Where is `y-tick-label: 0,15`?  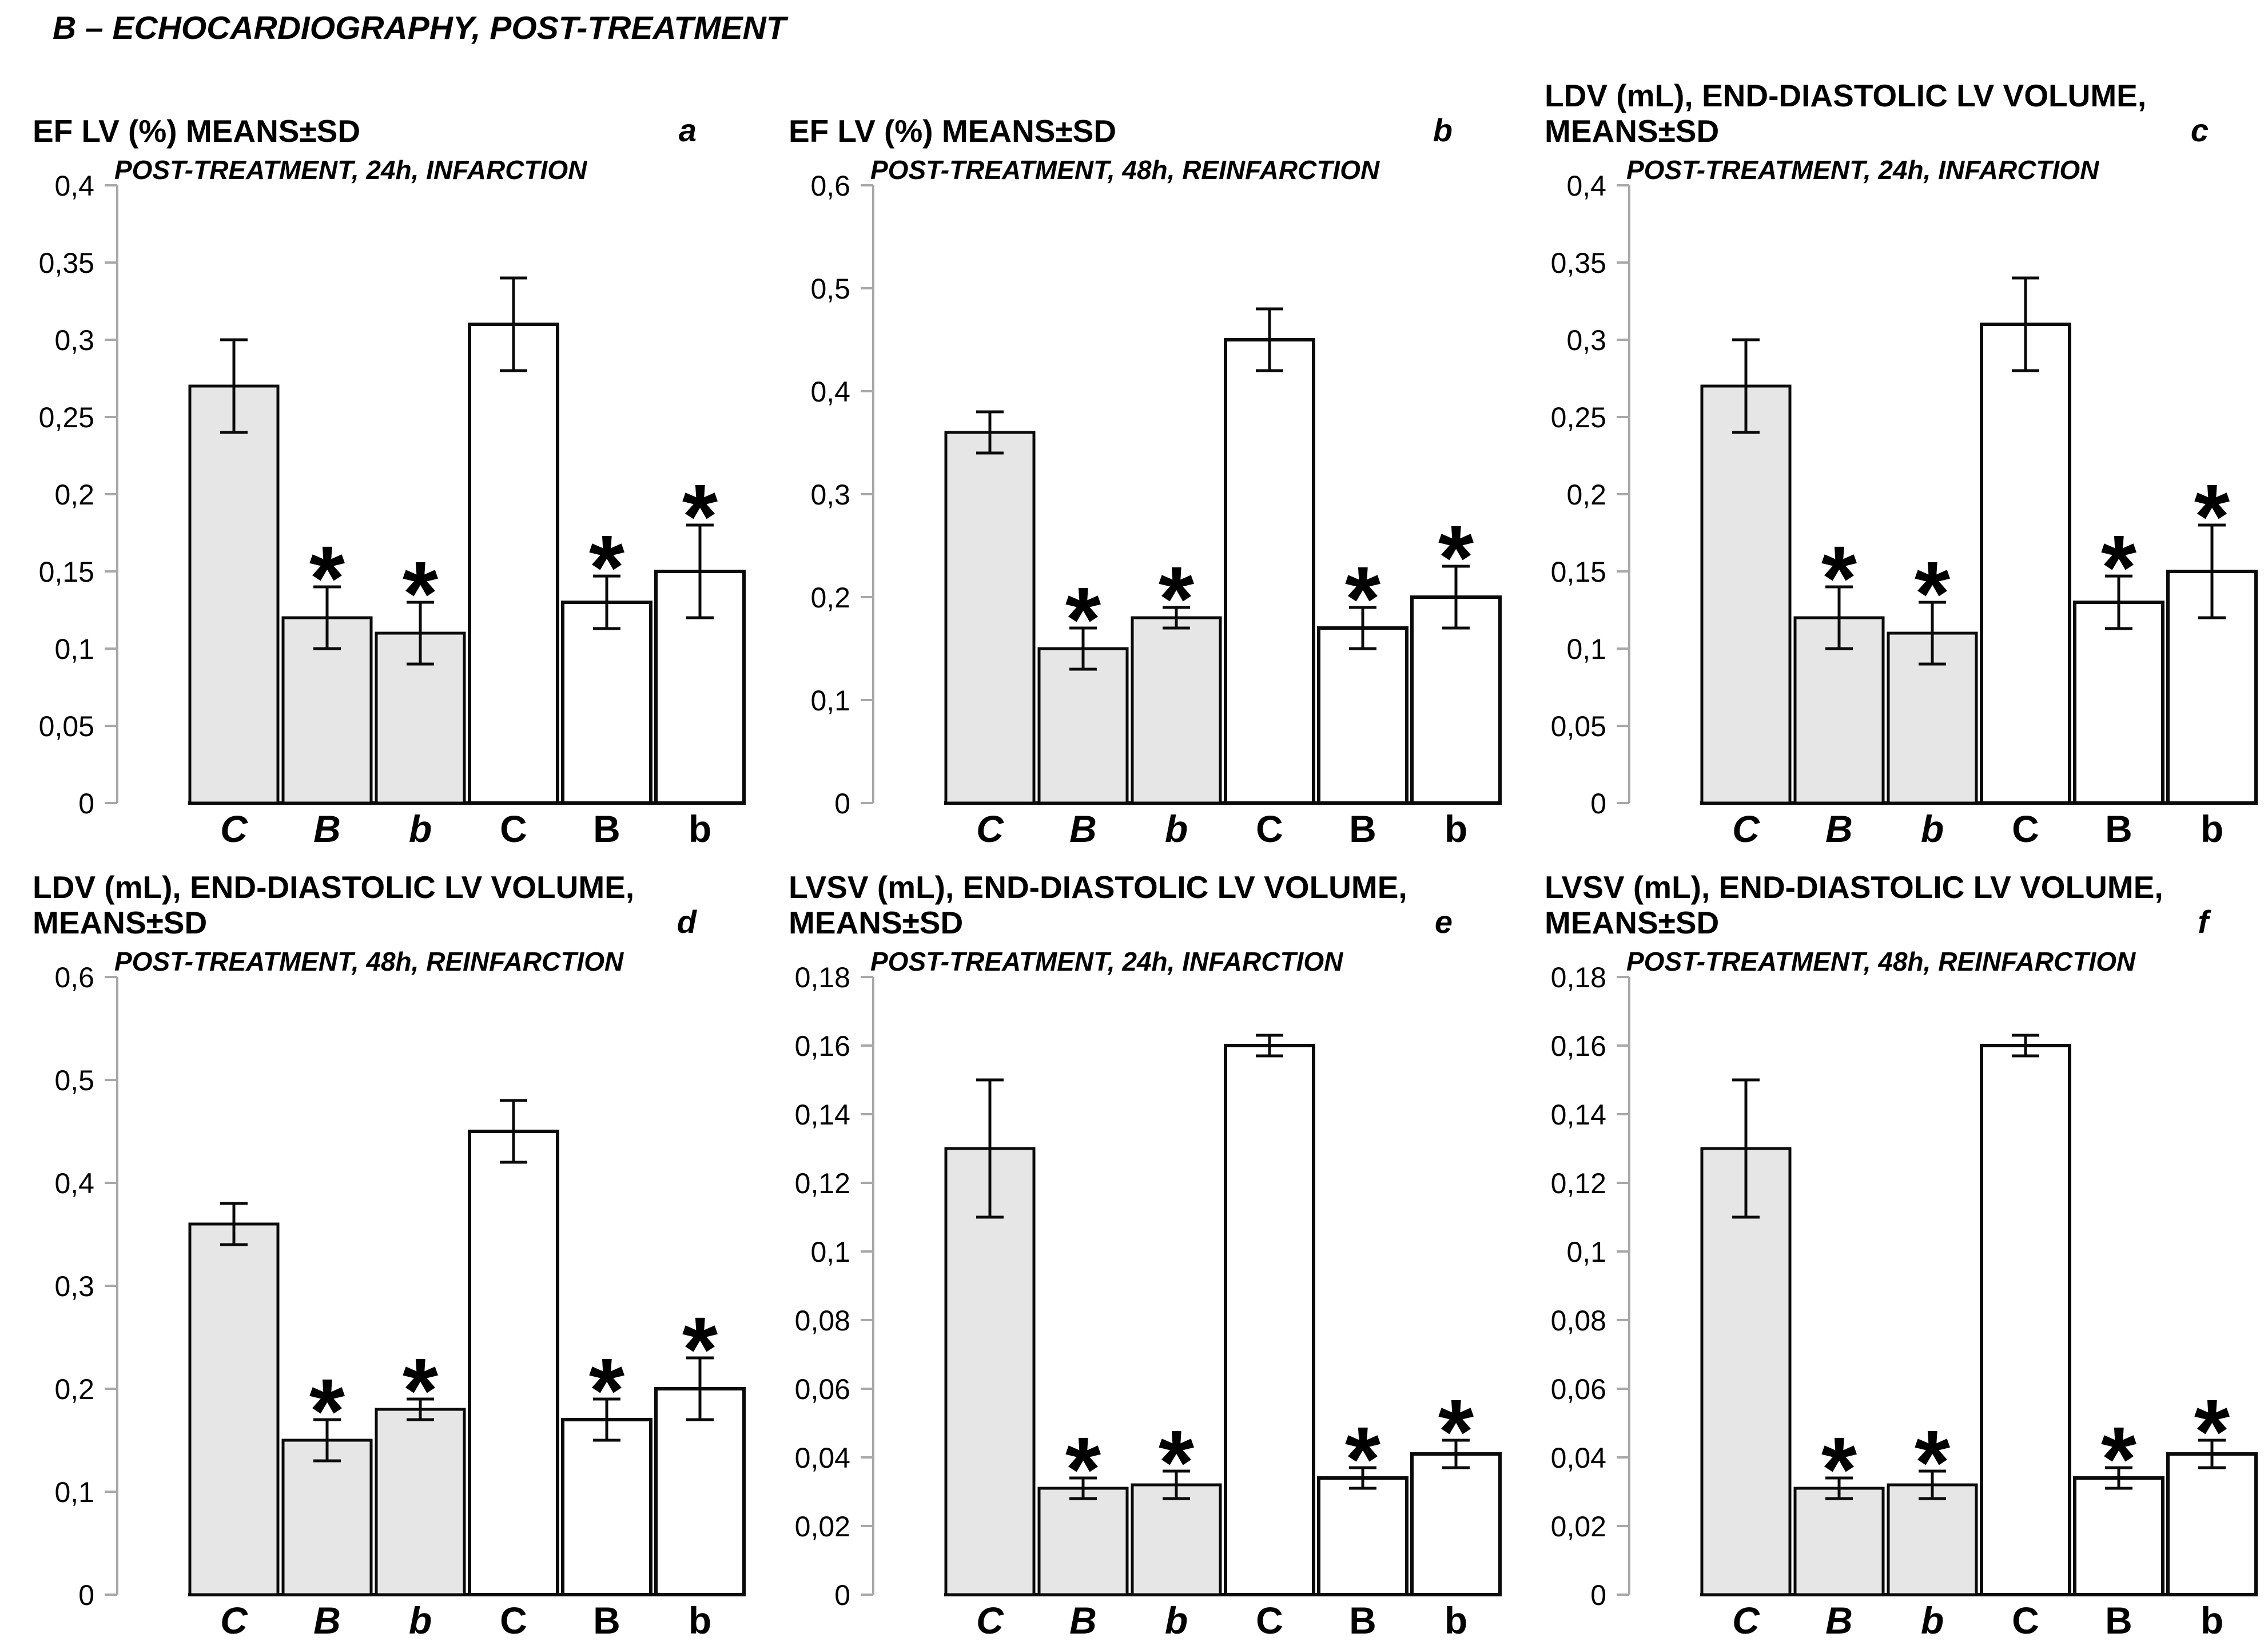
y-tick-label: 0,15 is located at coordinates (1578, 572).